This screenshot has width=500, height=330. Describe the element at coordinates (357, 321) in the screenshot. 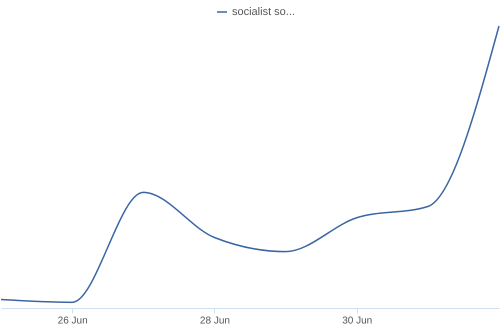

I see `x-tick-label: 30 Jun` at that location.